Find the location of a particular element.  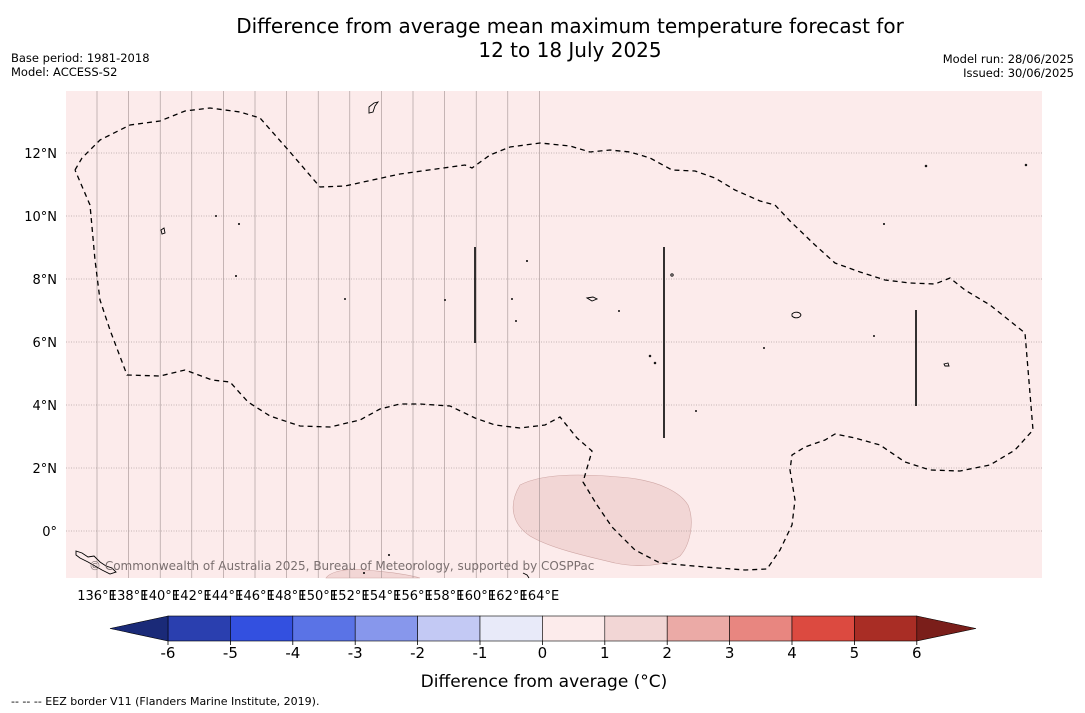

longitude-tick-label: 150°E is located at coordinates (318, 596).